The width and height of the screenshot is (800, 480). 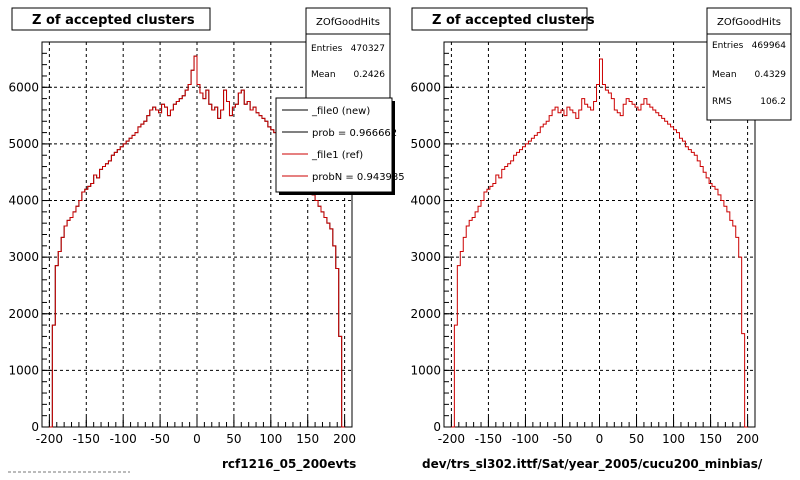 What do you see at coordinates (289, 464) in the screenshot?
I see `x-axis-caption: rcf1216_05_200evts` at bounding box center [289, 464].